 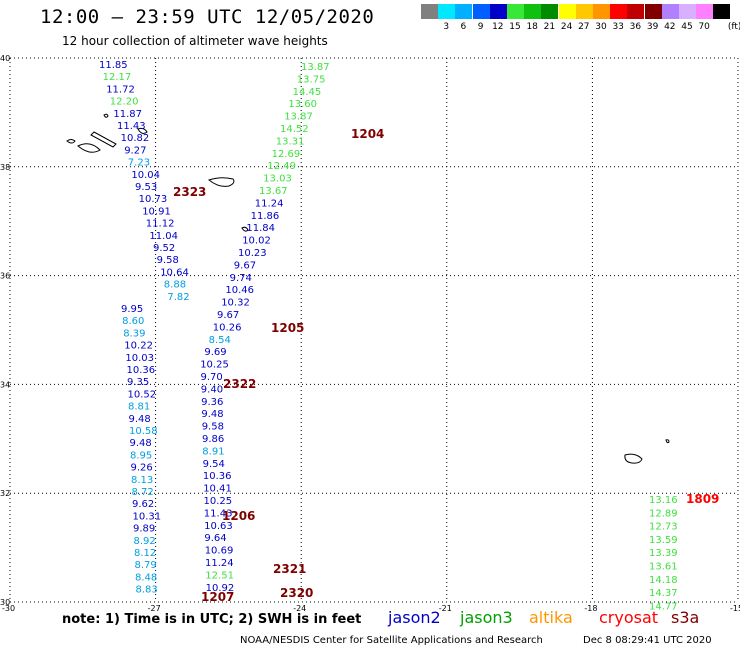 I want to click on swh-label-middle: 8.54, so click(x=220, y=340).